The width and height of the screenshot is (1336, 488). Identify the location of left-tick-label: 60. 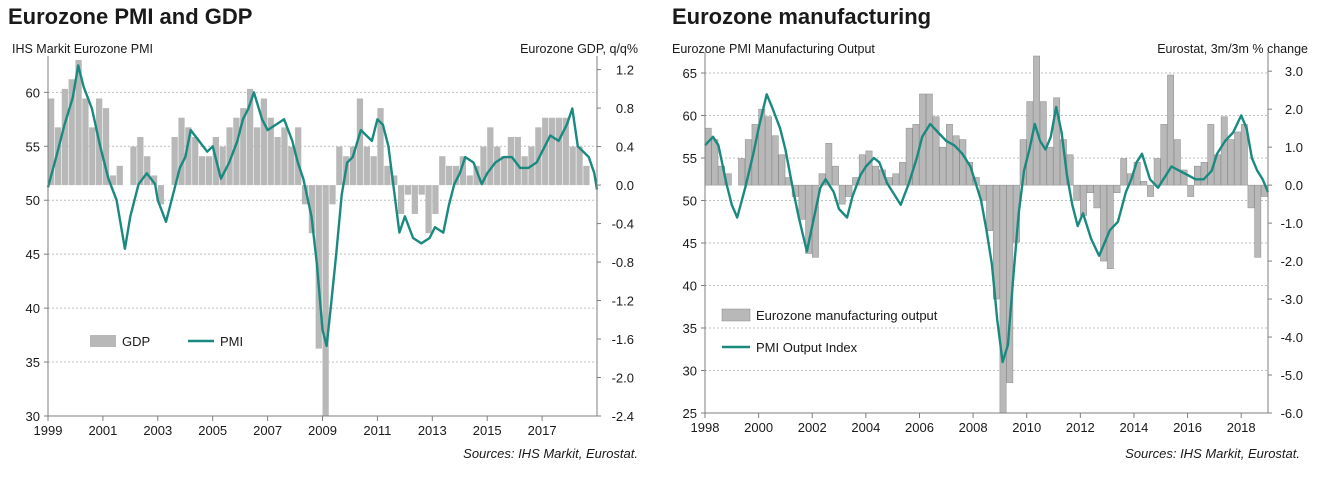
(690, 116).